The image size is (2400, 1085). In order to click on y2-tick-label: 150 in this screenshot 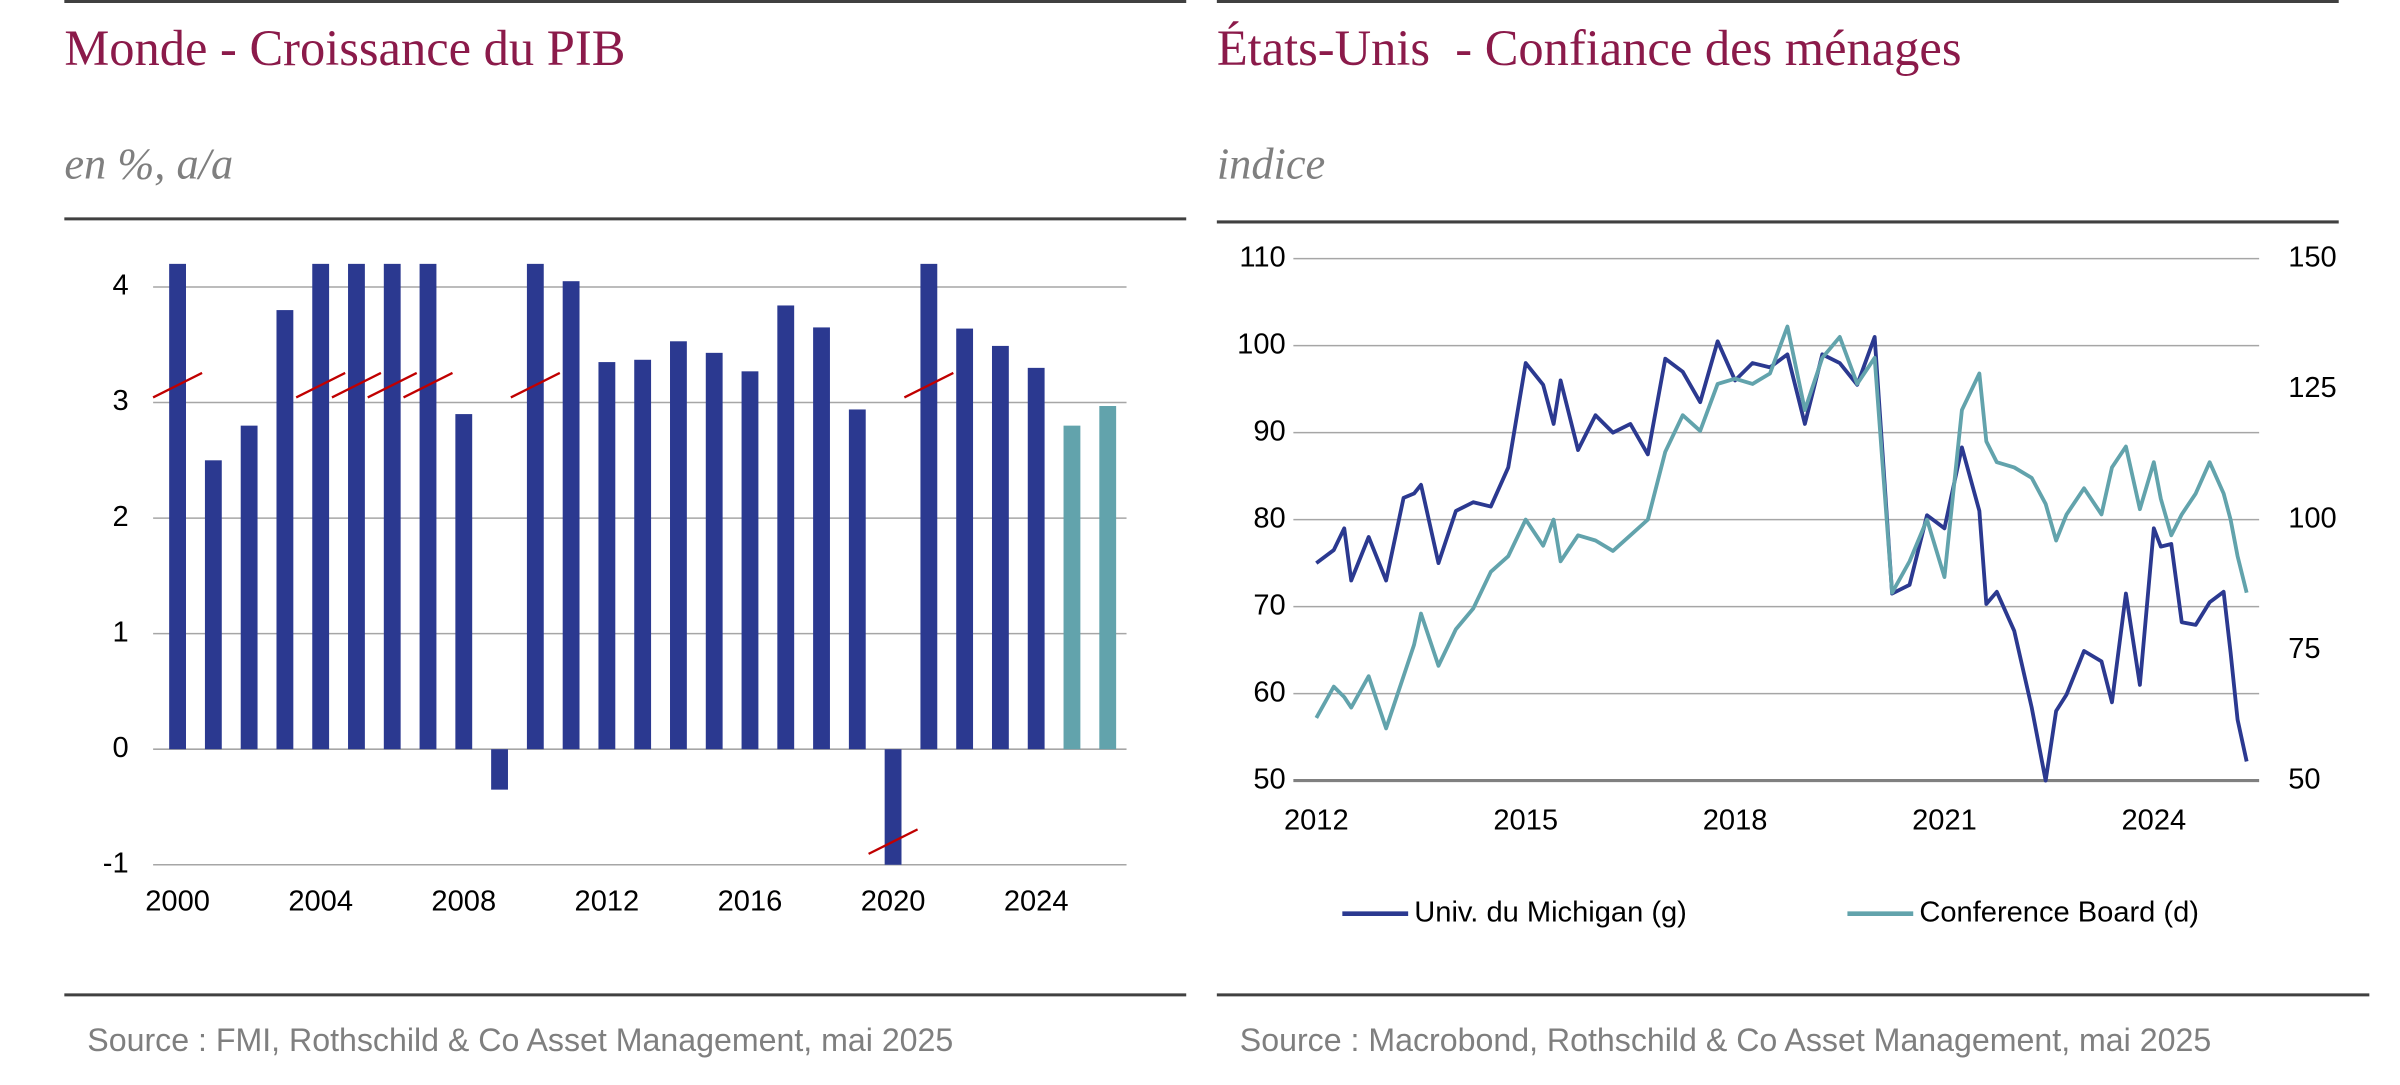, I will do `click(2312, 257)`.